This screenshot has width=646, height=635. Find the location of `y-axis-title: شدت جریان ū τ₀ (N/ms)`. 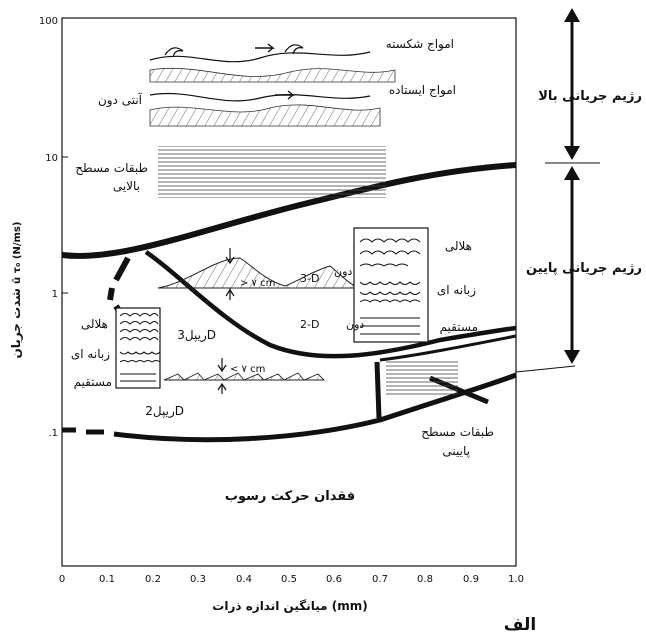

y-axis-title: شدت جریان ū τ₀ (N/ms) is located at coordinates (16, 290).